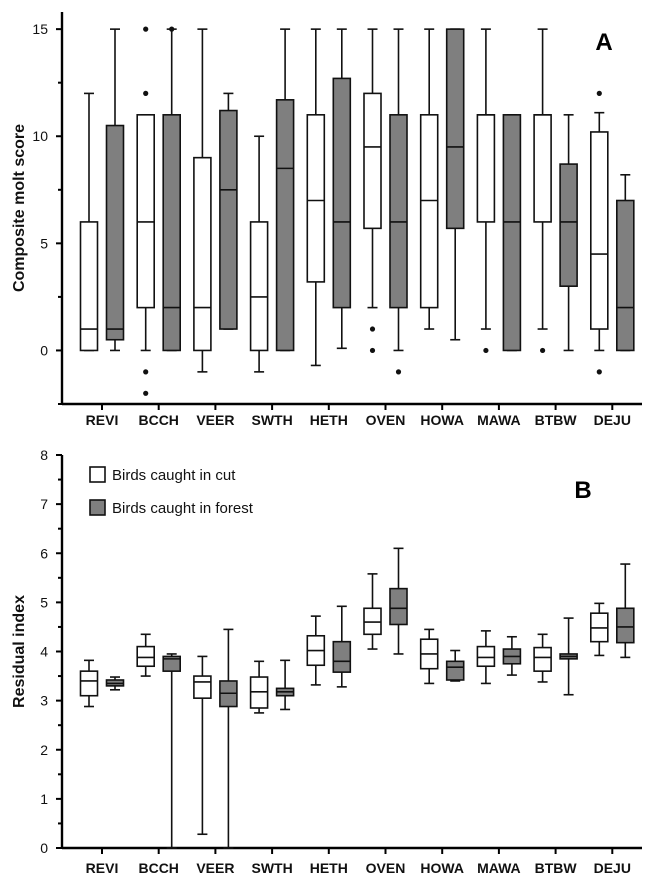 Image resolution: width=645 pixels, height=882 pixels. Describe the element at coordinates (44, 750) in the screenshot. I see `y-tick-label: 2` at that location.